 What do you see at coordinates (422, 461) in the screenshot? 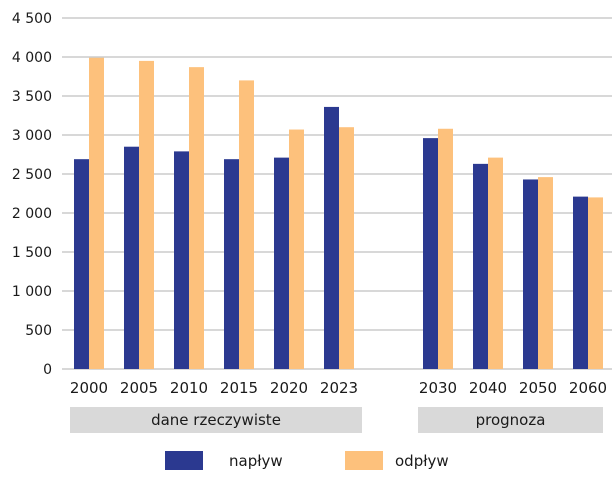
I see `legend-label: odpływ` at bounding box center [422, 461].